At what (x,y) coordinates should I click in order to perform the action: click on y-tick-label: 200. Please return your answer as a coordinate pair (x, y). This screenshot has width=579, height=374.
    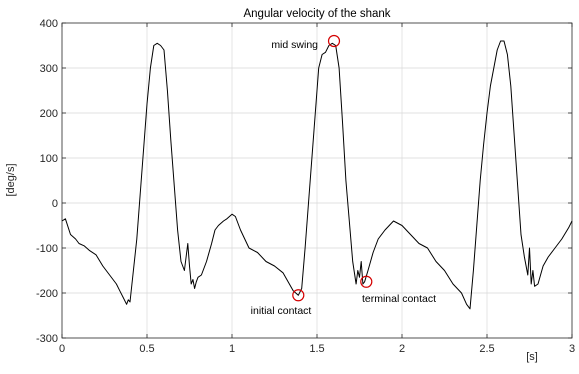
    Looking at the image, I should click on (49, 114).